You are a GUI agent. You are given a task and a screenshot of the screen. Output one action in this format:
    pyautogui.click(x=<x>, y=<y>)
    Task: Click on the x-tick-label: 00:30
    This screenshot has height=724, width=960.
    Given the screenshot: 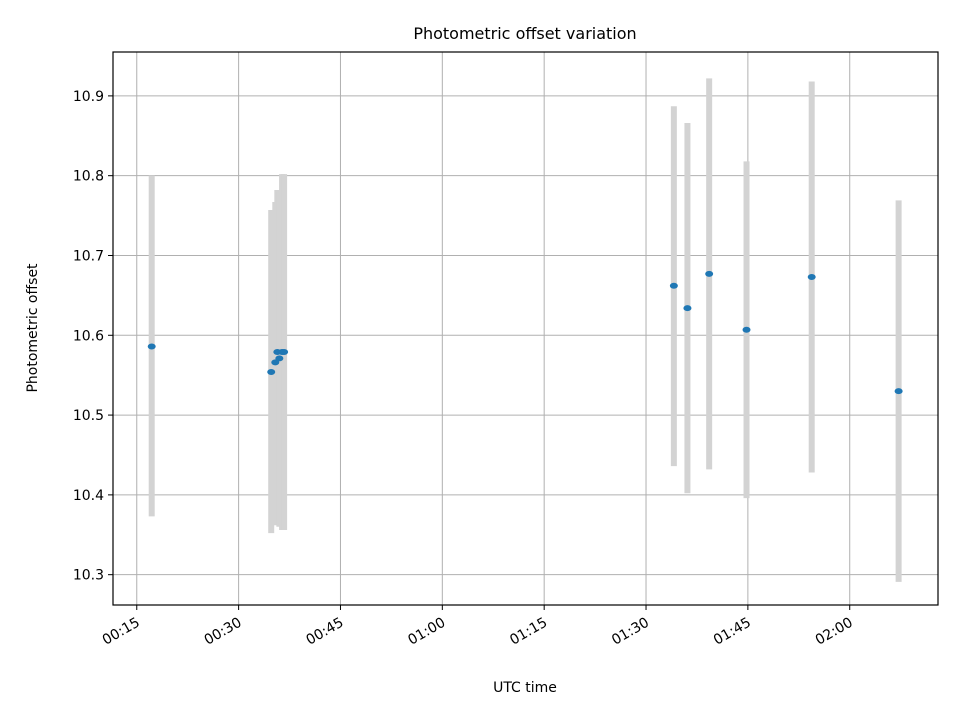 What is the action you would take?
    pyautogui.click(x=223, y=632)
    